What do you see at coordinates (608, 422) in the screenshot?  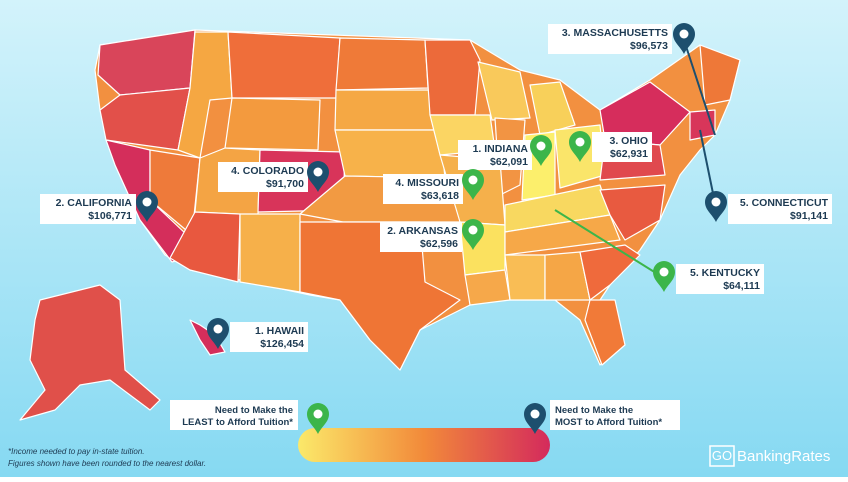 I see `legend-text: MOST to Afford Tuition*` at bounding box center [608, 422].